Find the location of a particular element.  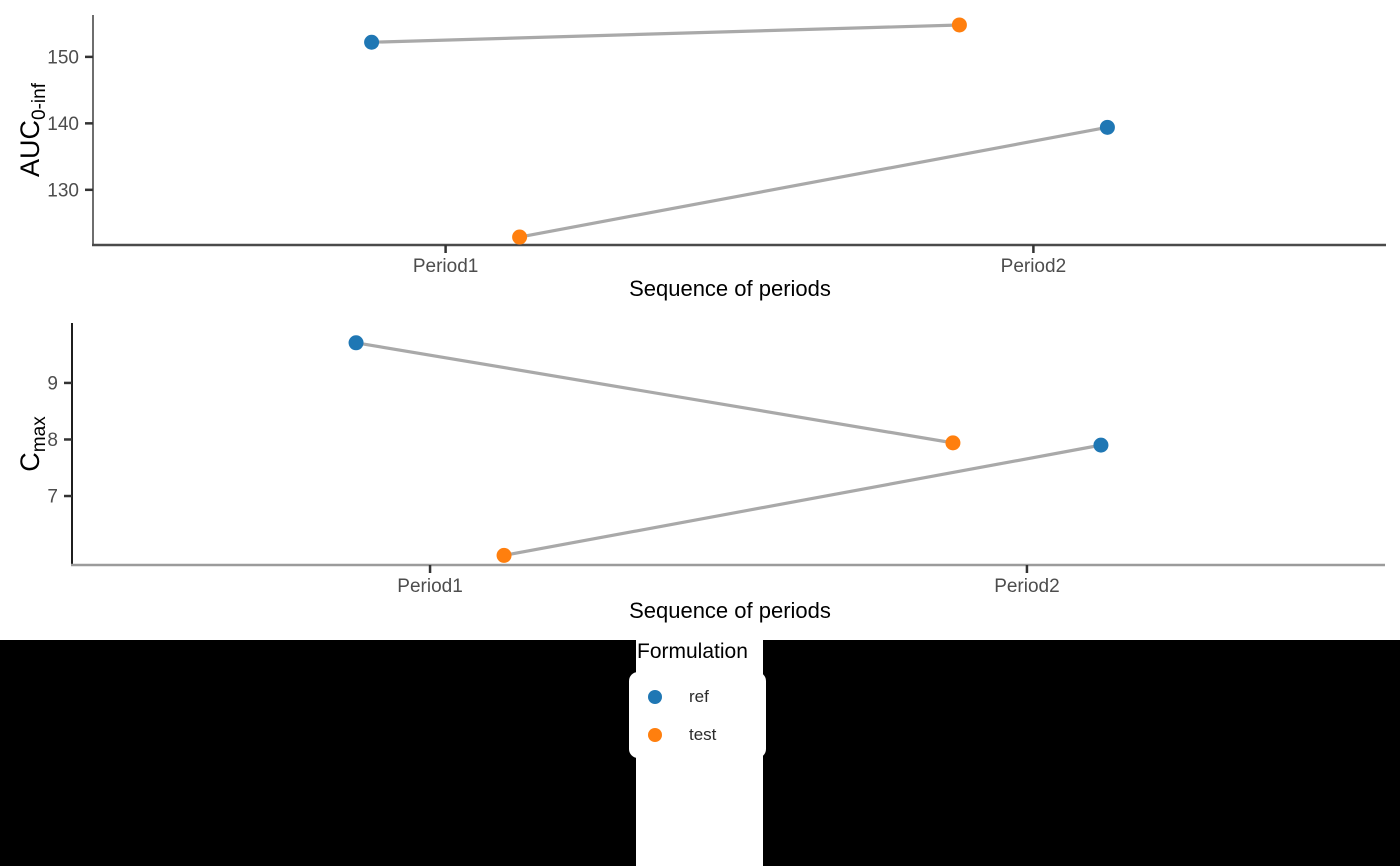

legend-label-ref: ref is located at coordinates (699, 696).